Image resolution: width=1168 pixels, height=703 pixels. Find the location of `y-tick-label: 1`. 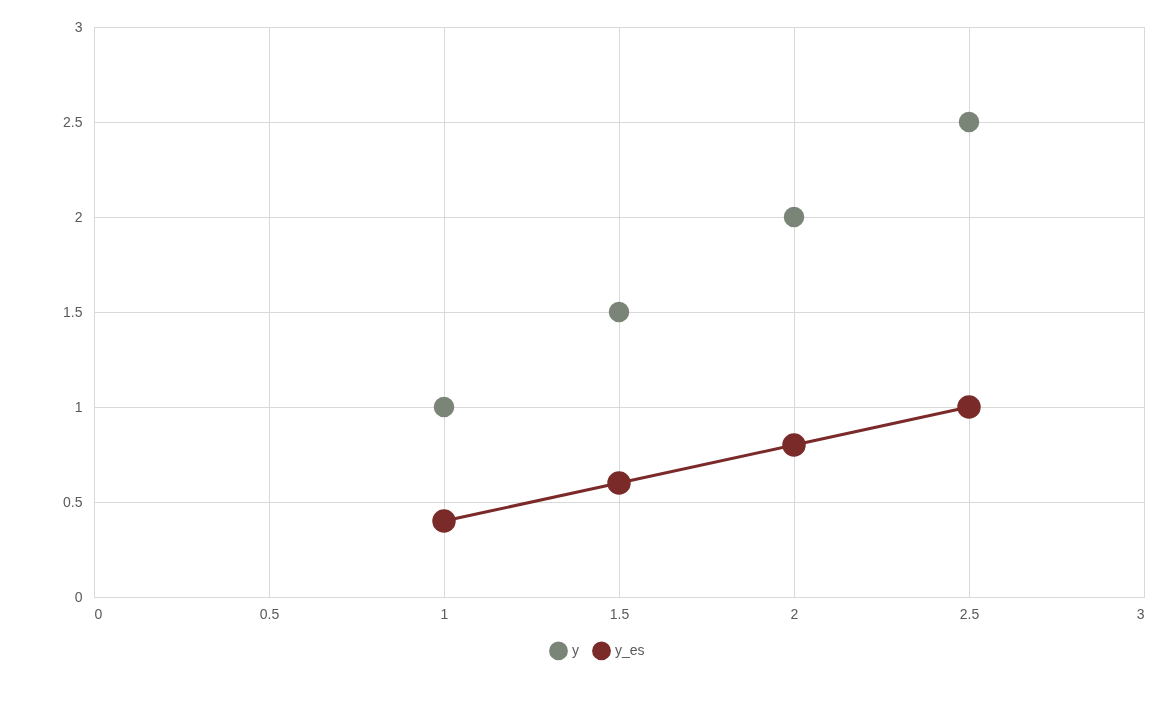

y-tick-label: 1 is located at coordinates (78, 406).